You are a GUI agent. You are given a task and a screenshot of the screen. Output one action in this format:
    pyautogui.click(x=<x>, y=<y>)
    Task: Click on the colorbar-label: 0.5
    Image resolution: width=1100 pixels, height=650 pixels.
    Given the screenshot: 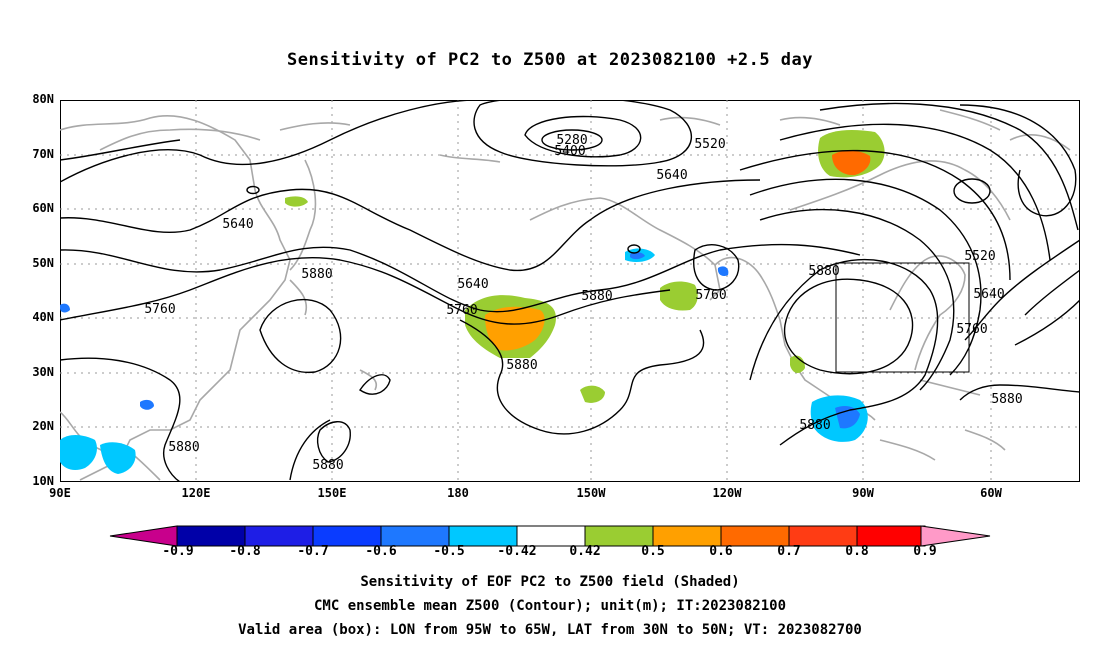 What is the action you would take?
    pyautogui.click(x=653, y=551)
    